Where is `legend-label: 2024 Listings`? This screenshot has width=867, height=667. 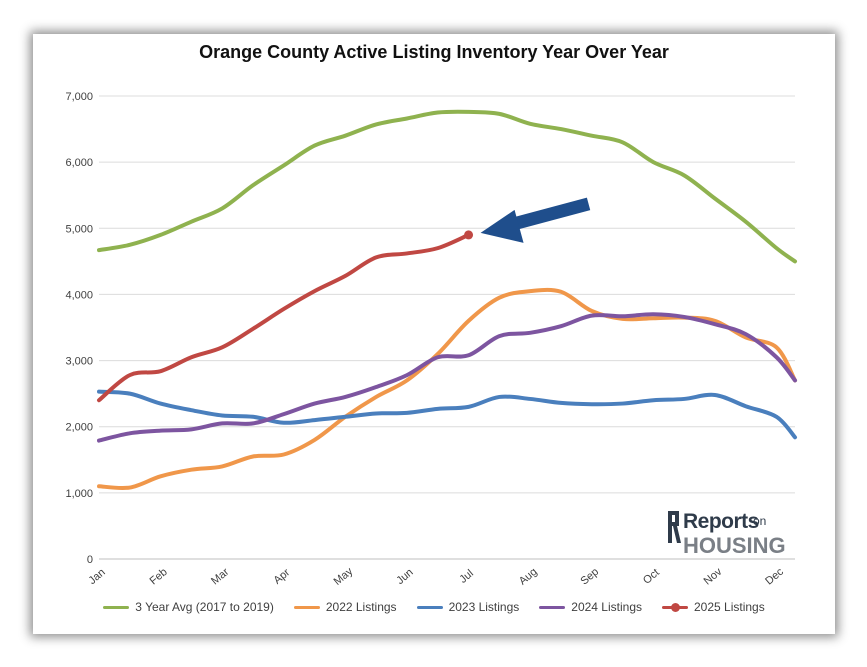 legend-label: 2024 Listings is located at coordinates (606, 607).